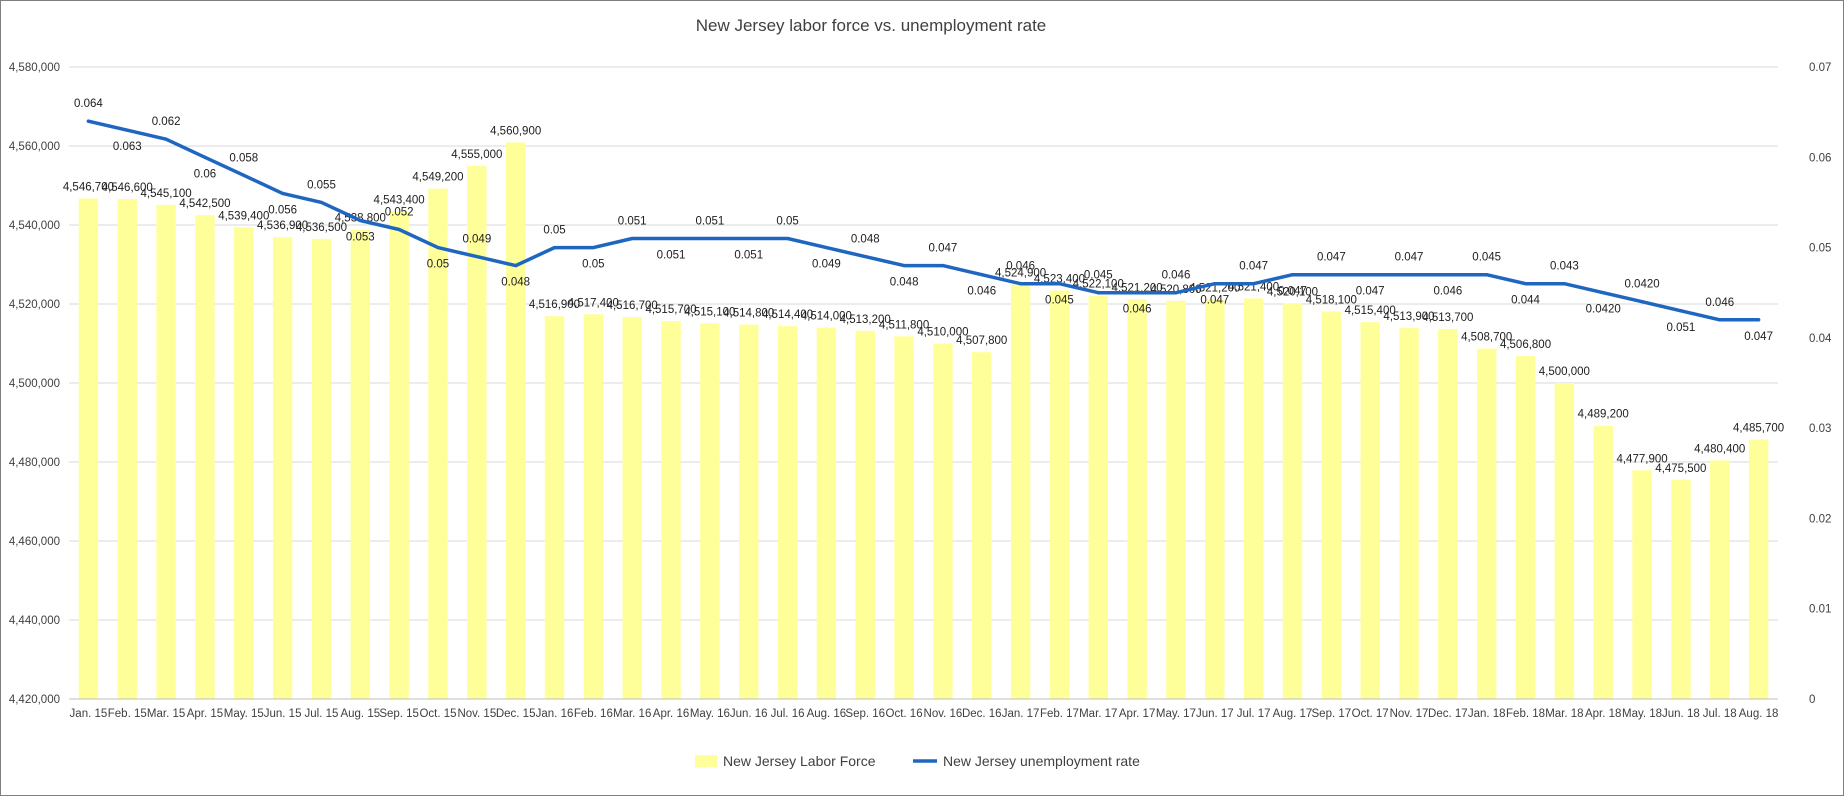 Image resolution: width=1844 pixels, height=797 pixels. I want to click on line-data-label: 0.064, so click(88, 104).